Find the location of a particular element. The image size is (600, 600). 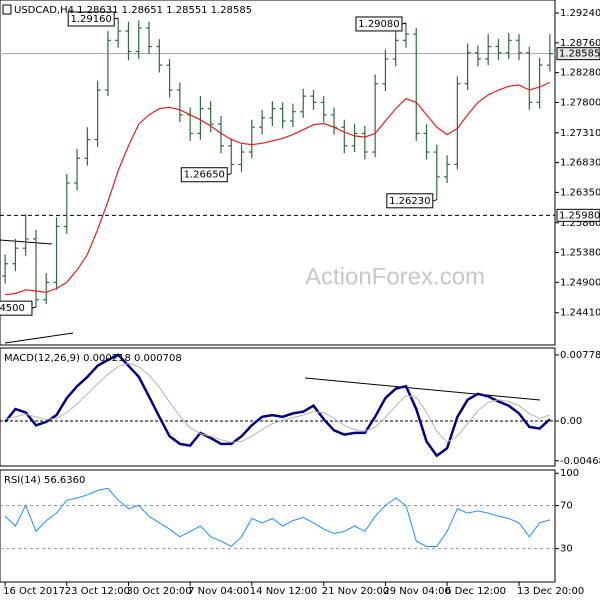

x-tick-label: 14 Nov 12:00 is located at coordinates (283, 591).